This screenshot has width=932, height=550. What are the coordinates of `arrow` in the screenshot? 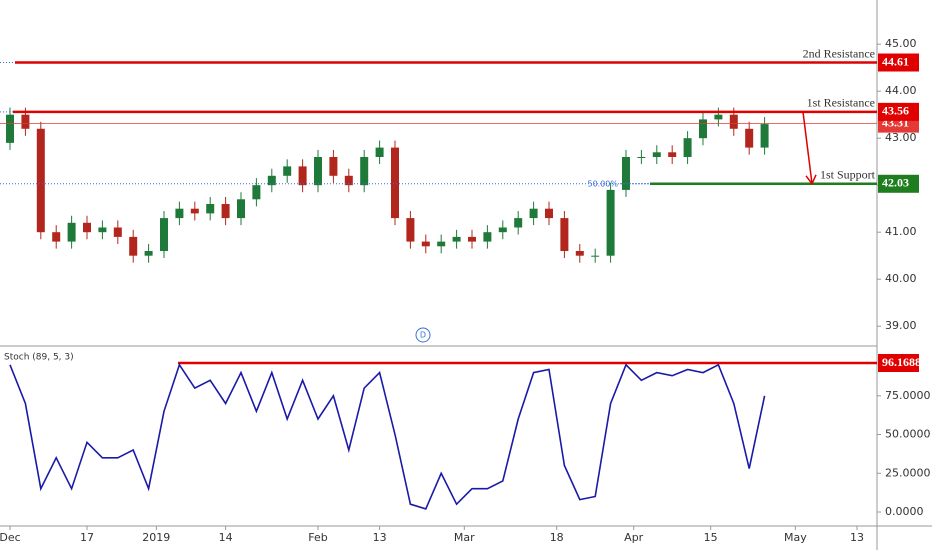 It's located at (807, 147).